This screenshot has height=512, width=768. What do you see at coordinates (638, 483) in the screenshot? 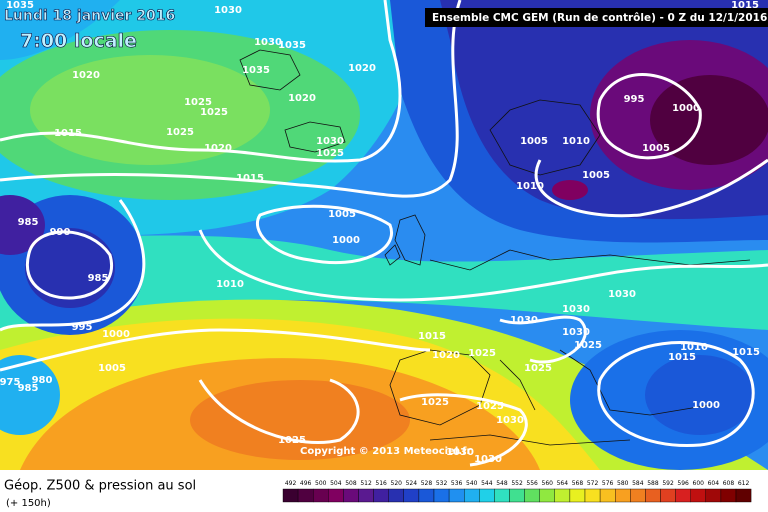
I see `legend-label: 584` at bounding box center [638, 483].